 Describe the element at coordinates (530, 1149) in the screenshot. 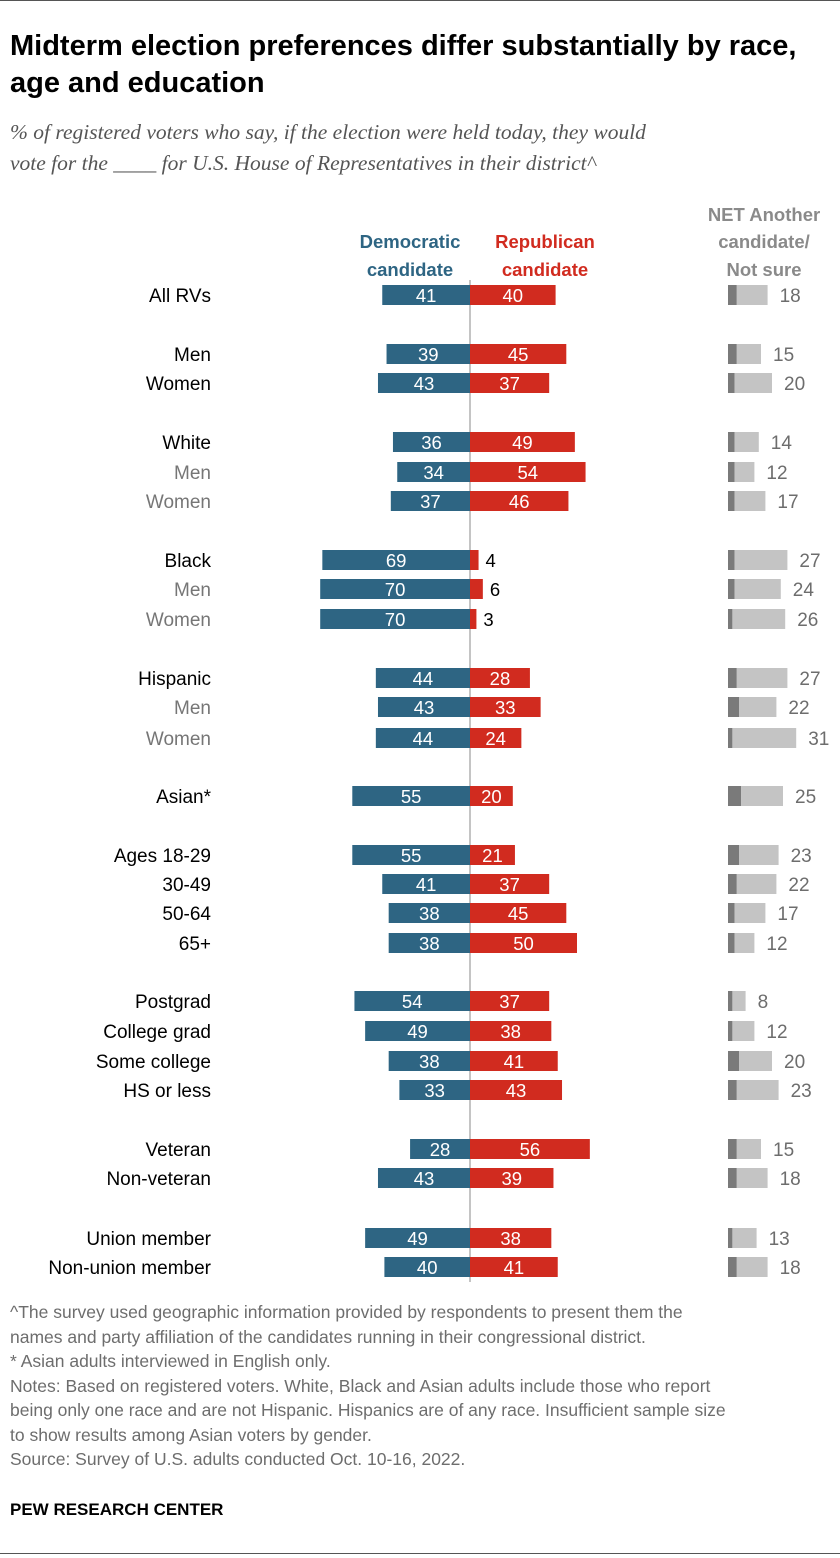

I see `rep-value-label: 56` at that location.